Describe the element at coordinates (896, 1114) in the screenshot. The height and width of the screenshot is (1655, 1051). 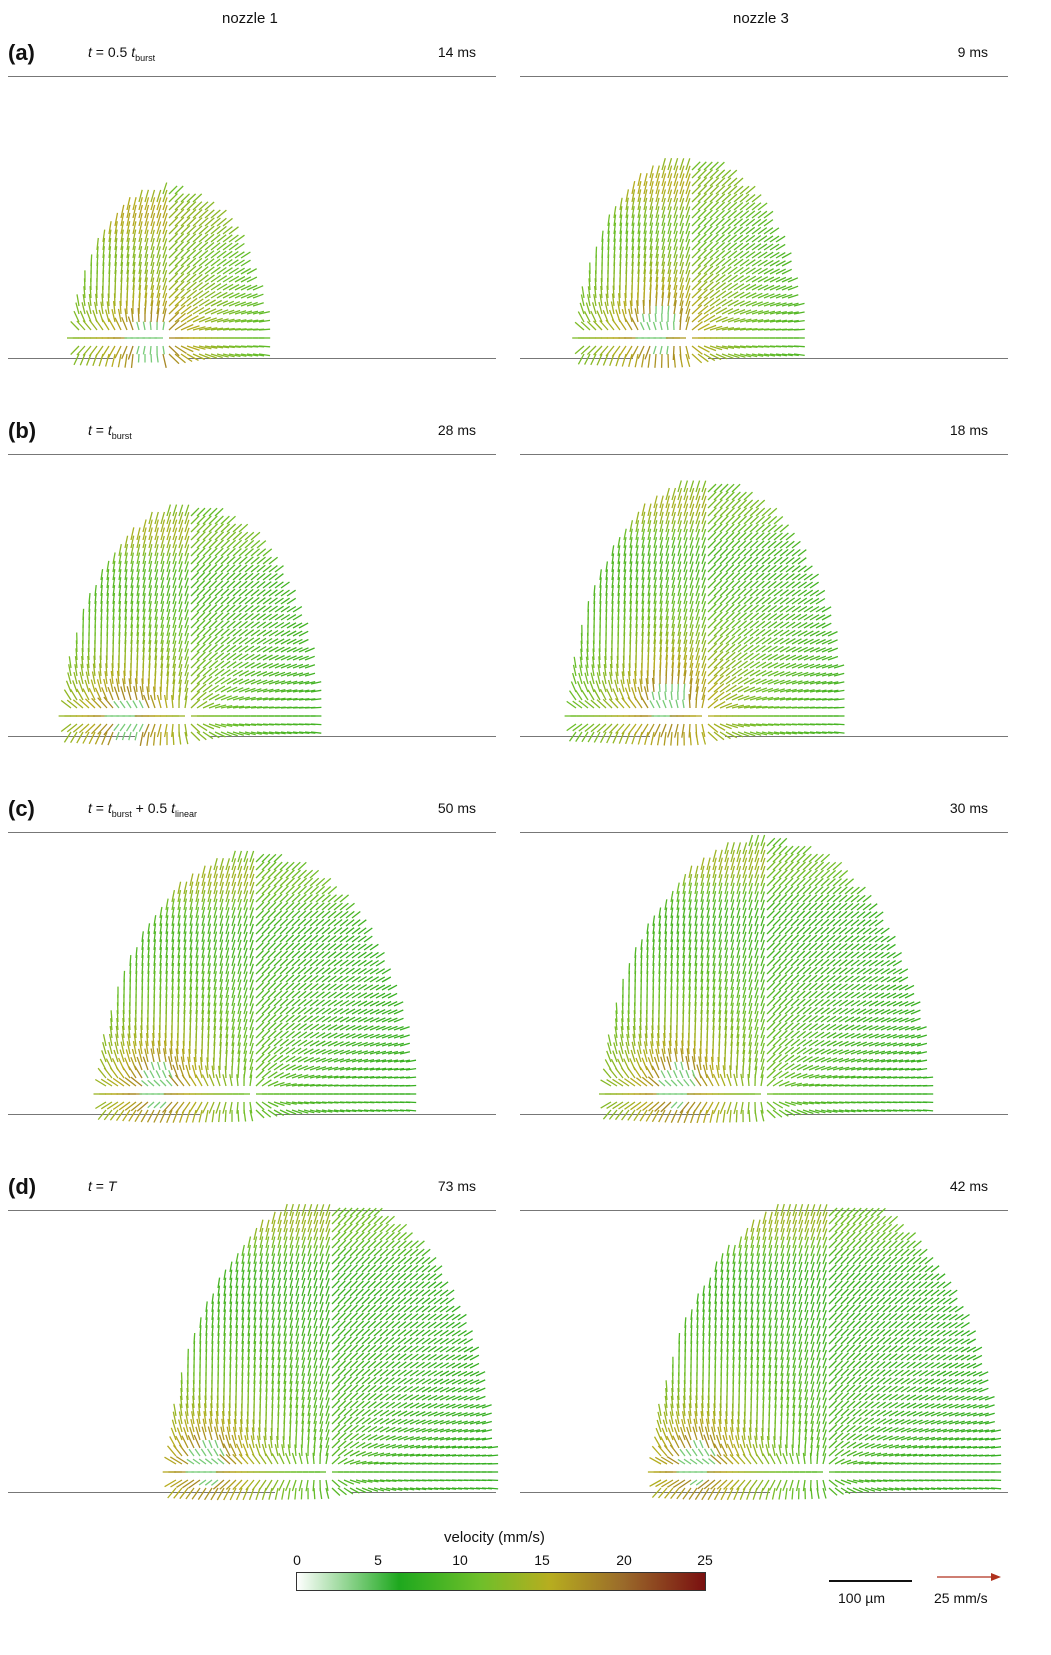
I see `channel-bottom-wall` at that location.